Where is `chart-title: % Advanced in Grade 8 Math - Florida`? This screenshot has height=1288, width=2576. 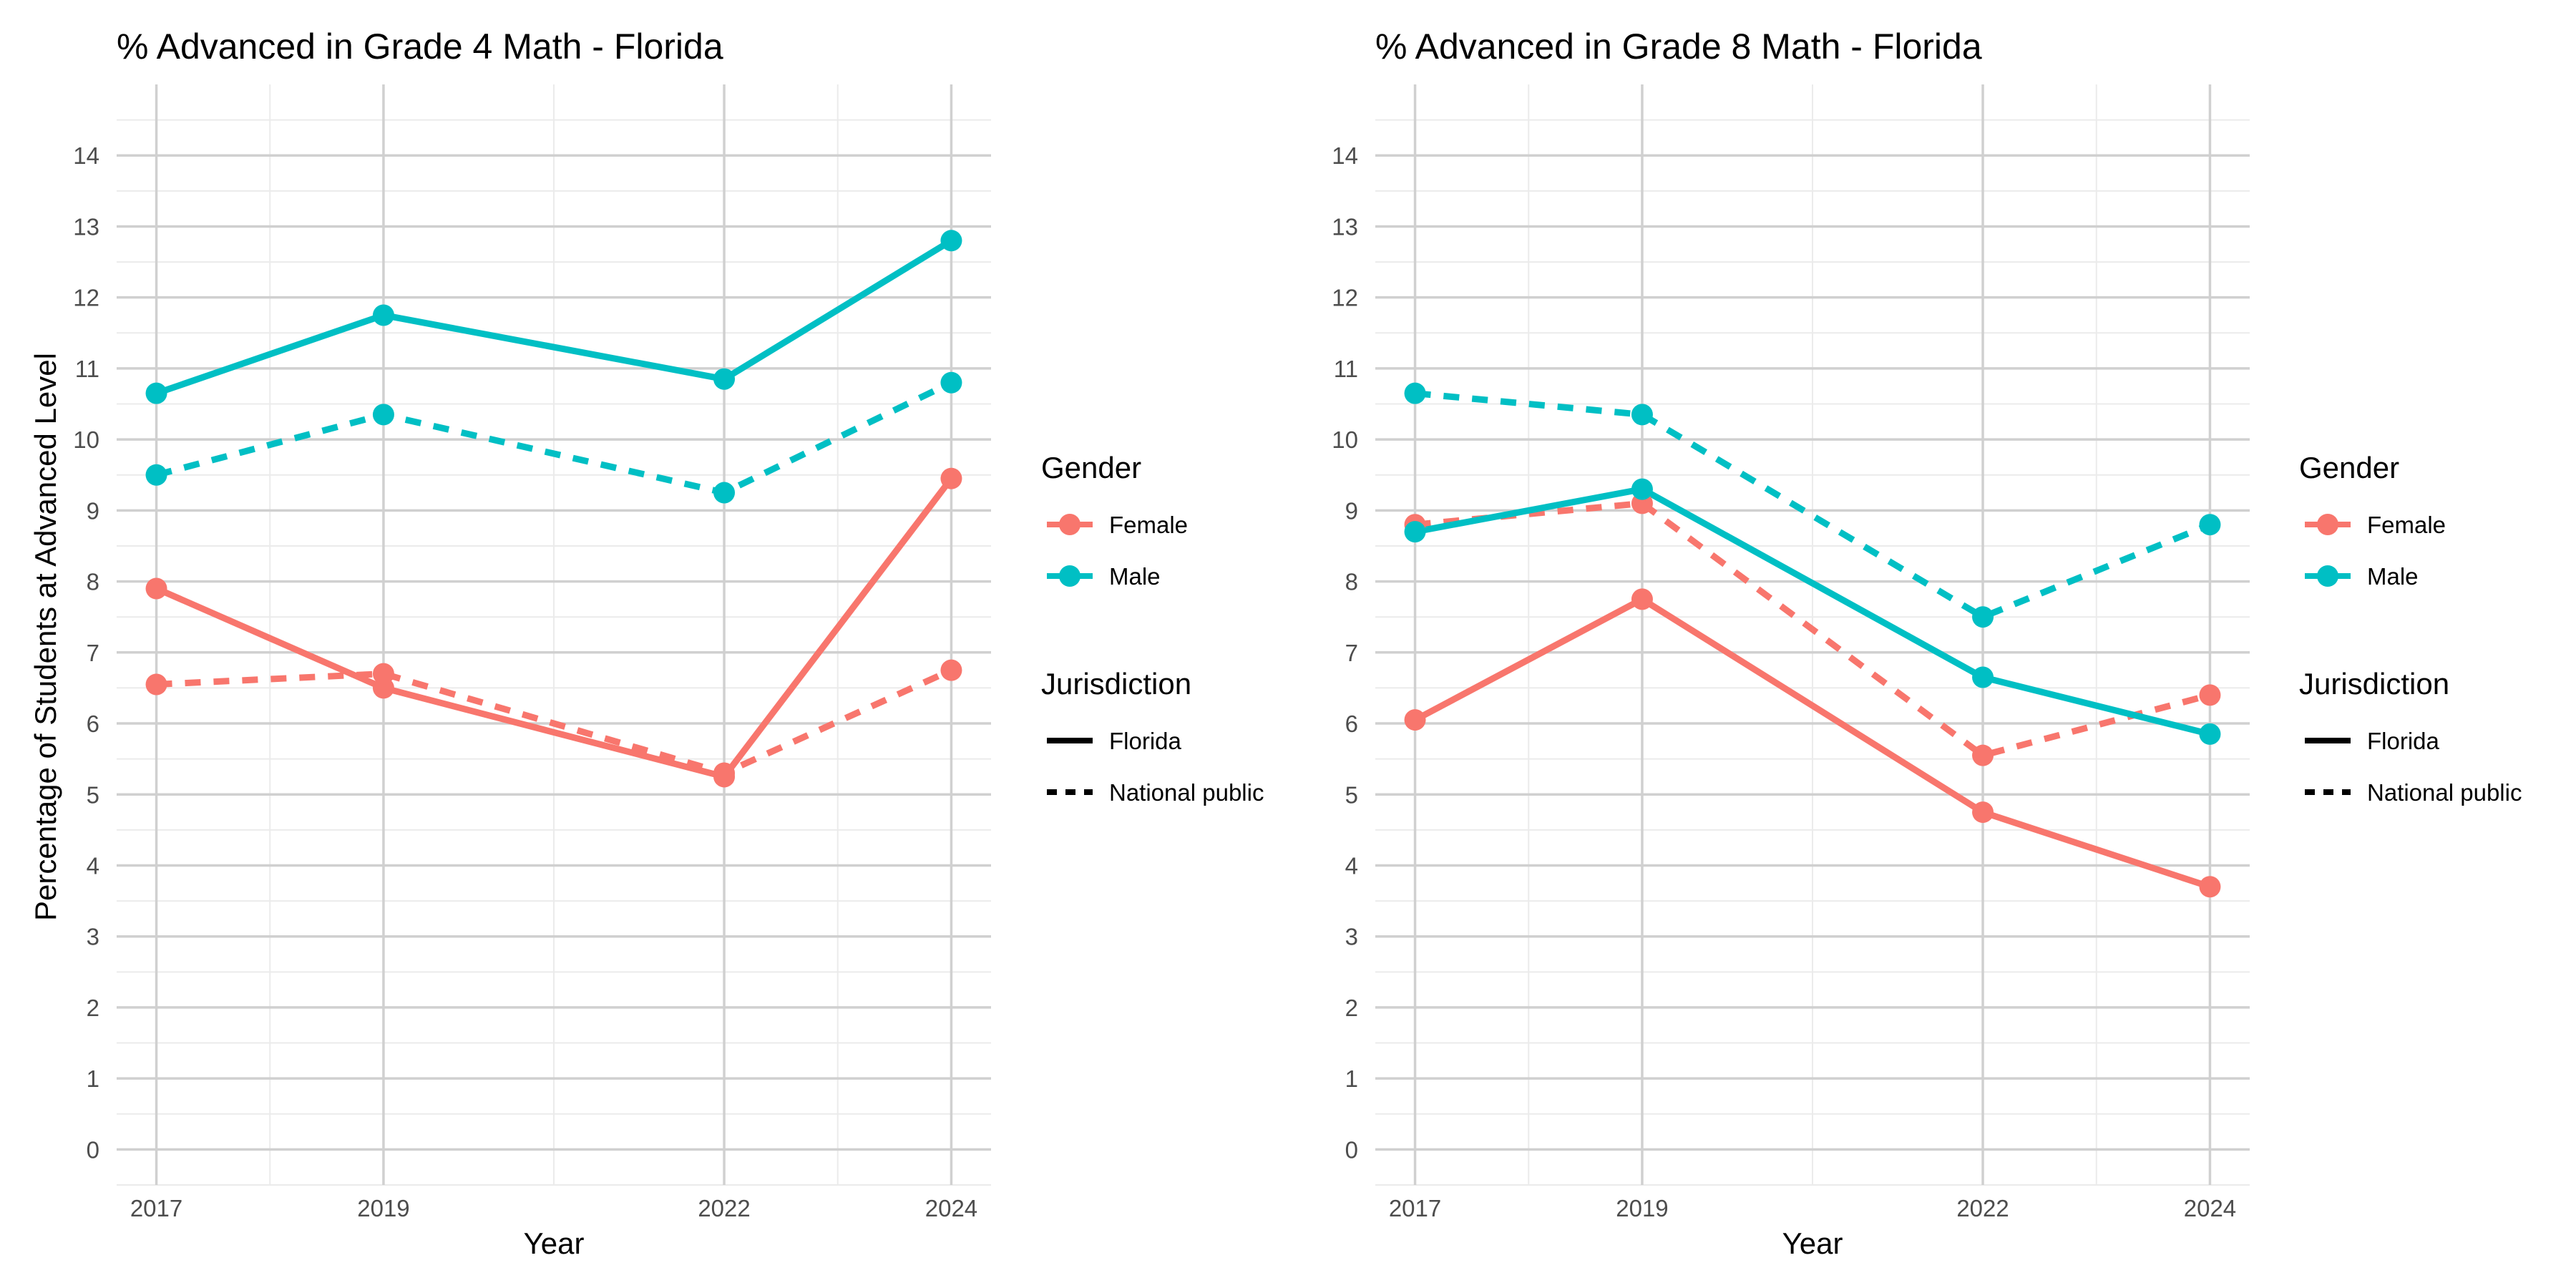 chart-title: % Advanced in Grade 8 Math - Florida is located at coordinates (1678, 46).